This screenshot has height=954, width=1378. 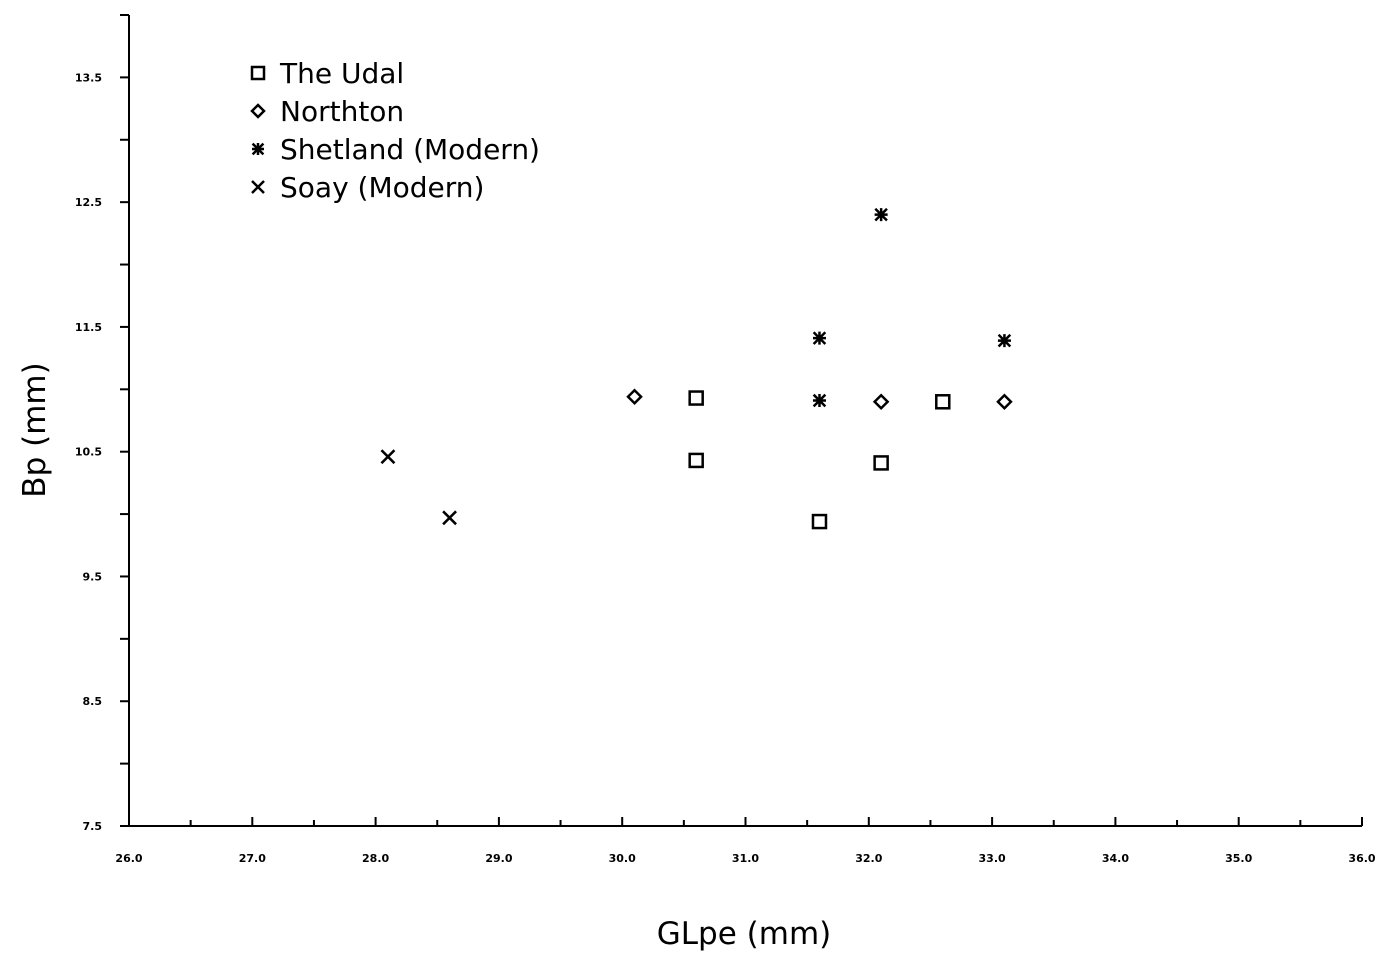 I want to click on y-tick-label: 10.5, so click(x=88, y=452).